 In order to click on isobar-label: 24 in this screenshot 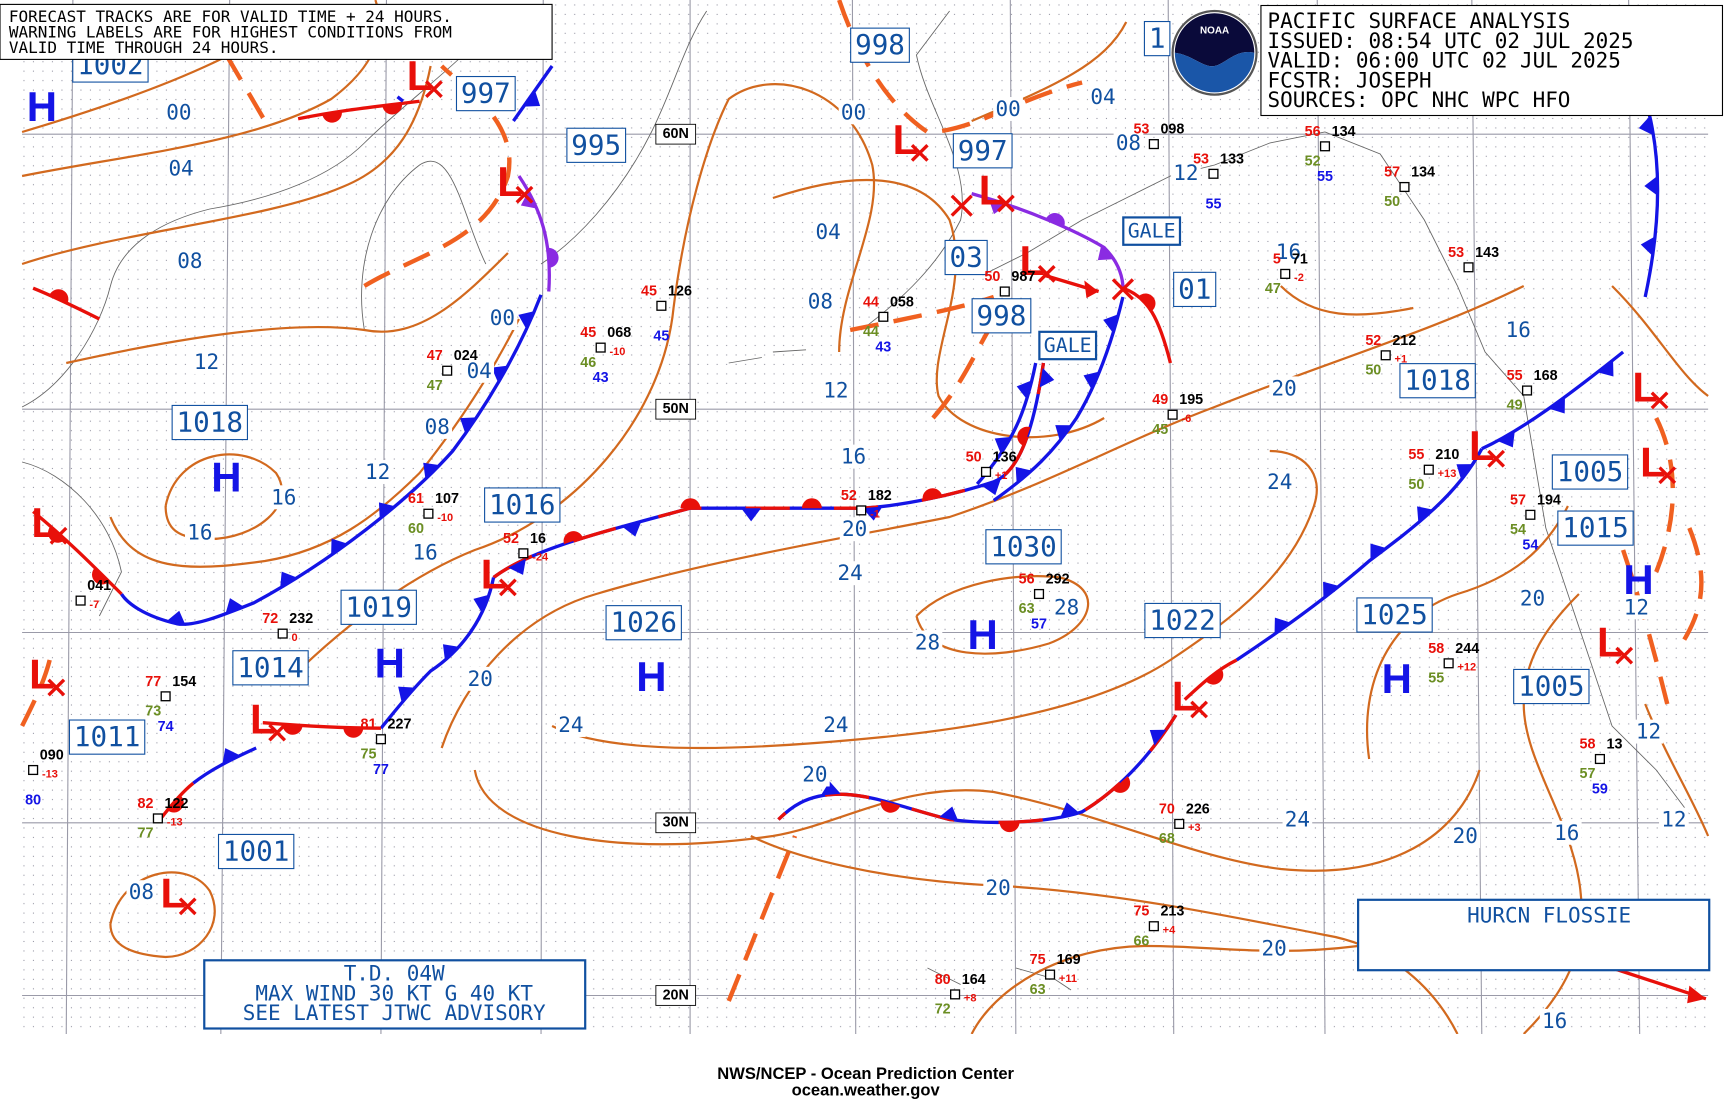, I will do `click(850, 573)`.